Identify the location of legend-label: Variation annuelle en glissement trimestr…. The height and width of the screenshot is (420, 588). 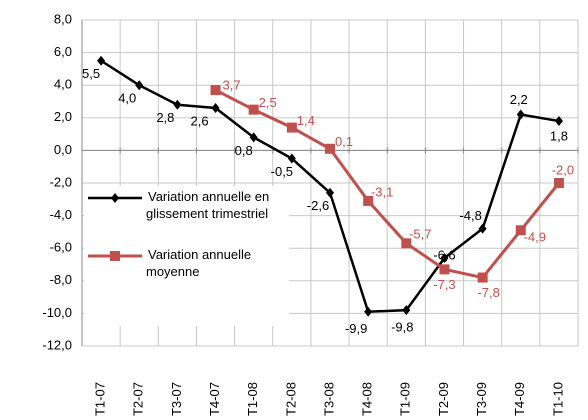
(207, 205).